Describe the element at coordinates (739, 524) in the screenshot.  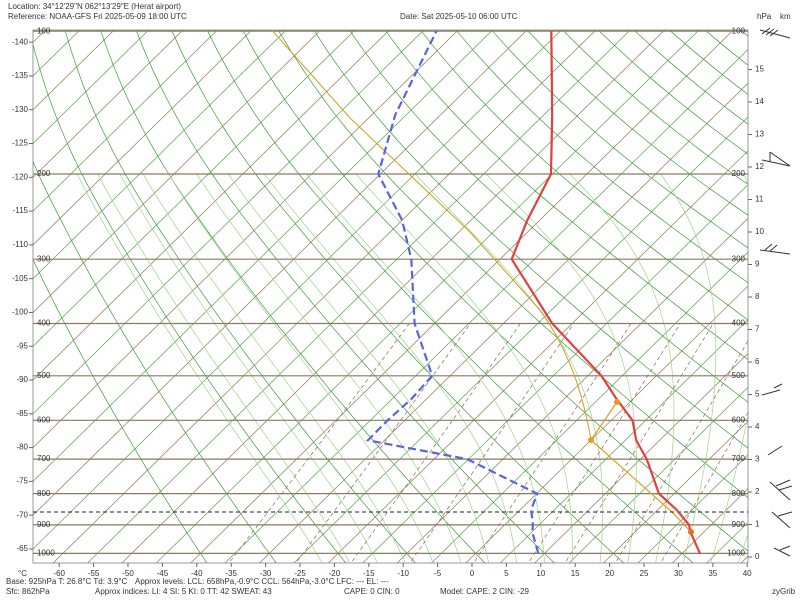
I see `pressure-label: 900` at that location.